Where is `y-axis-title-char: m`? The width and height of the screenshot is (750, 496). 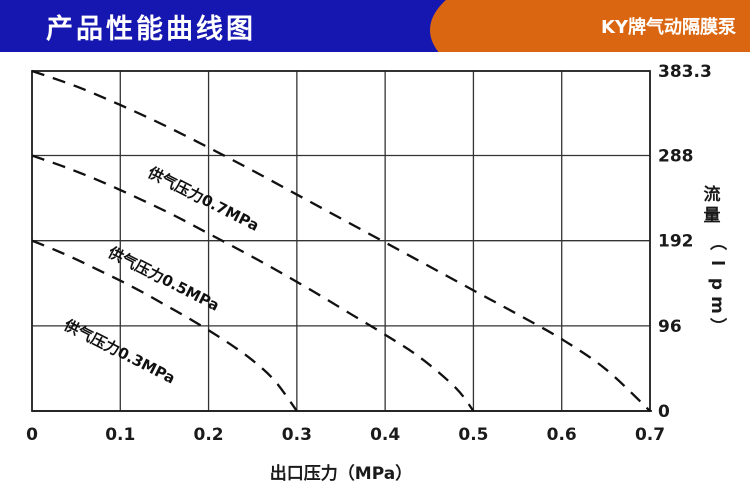 y-axis-title-char: m is located at coordinates (717, 305).